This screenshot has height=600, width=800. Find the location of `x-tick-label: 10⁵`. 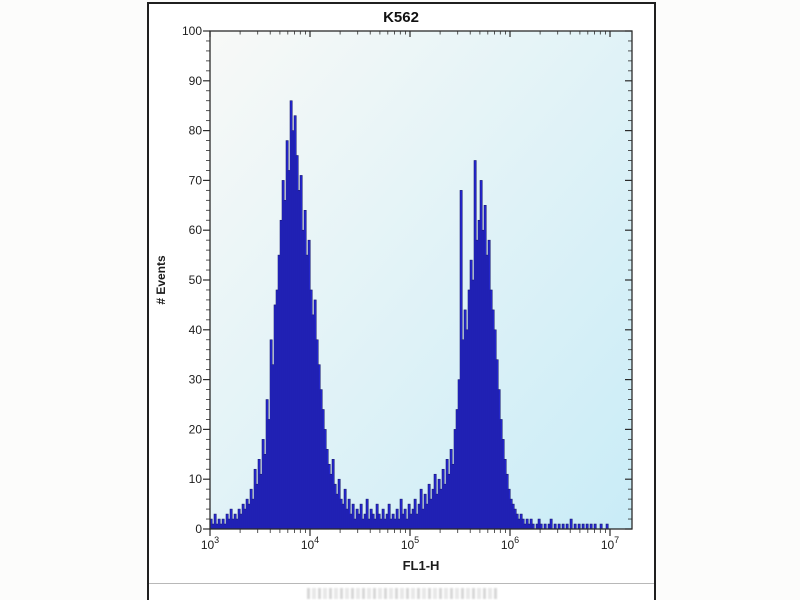

x-tick-label: 10⁵ is located at coordinates (410, 543).